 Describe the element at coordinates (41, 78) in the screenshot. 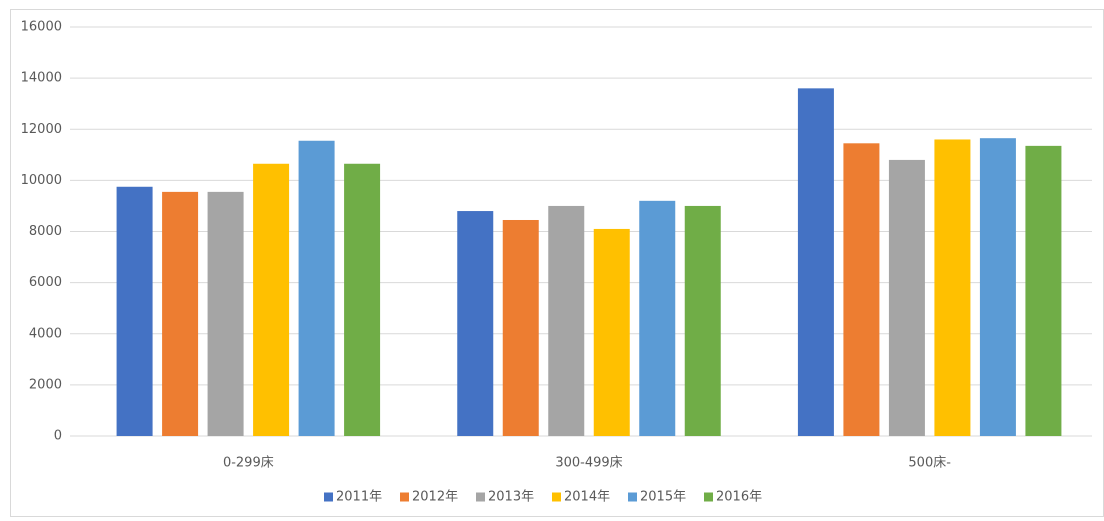

I see `y-tick-label: 14000` at that location.